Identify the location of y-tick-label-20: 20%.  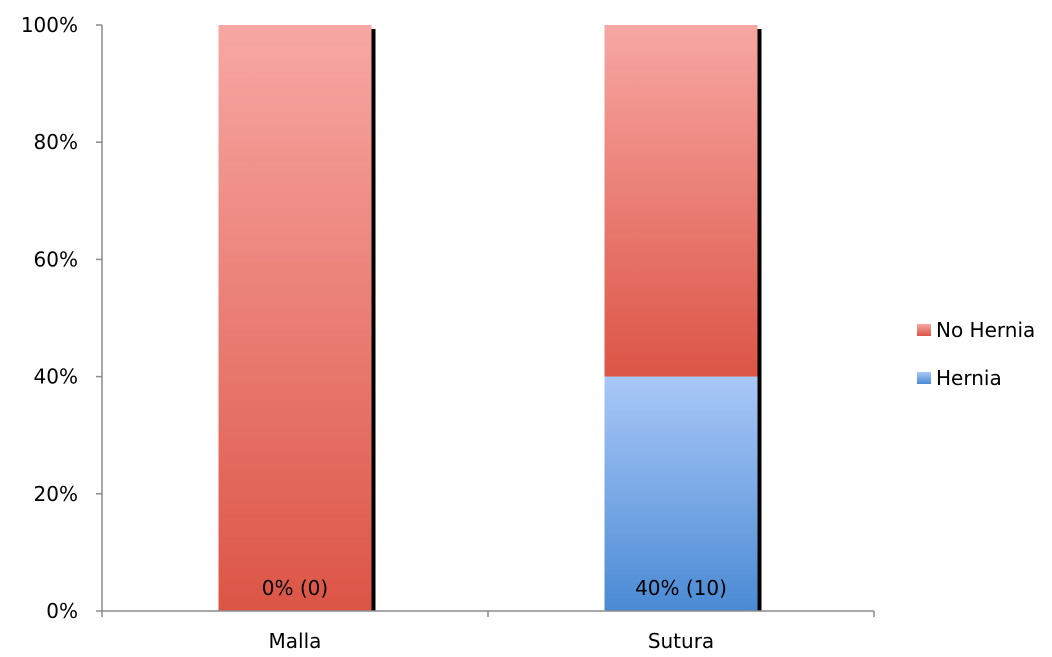
(56, 494).